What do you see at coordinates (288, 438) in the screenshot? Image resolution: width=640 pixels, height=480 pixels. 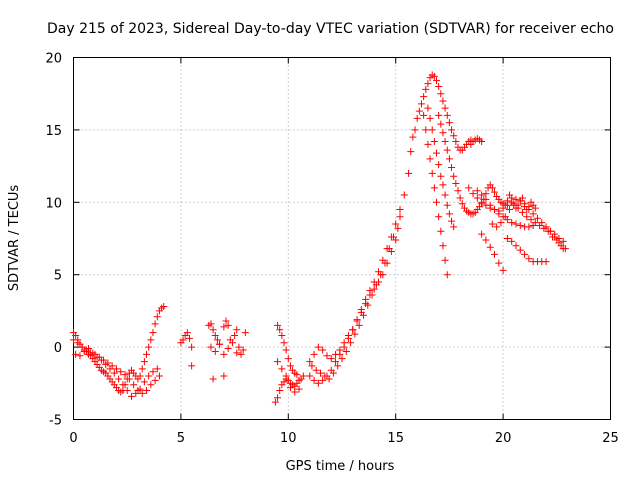 I see `x-tick-label: 10` at bounding box center [288, 438].